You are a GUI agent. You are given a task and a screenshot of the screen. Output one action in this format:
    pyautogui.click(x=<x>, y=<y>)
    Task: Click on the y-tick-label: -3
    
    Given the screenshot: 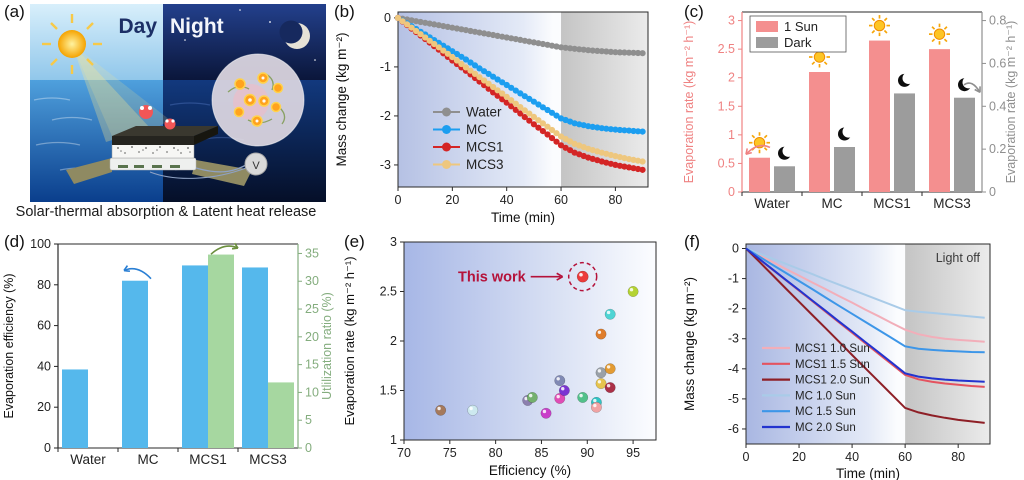 What is the action you would take?
    pyautogui.click(x=385, y=165)
    